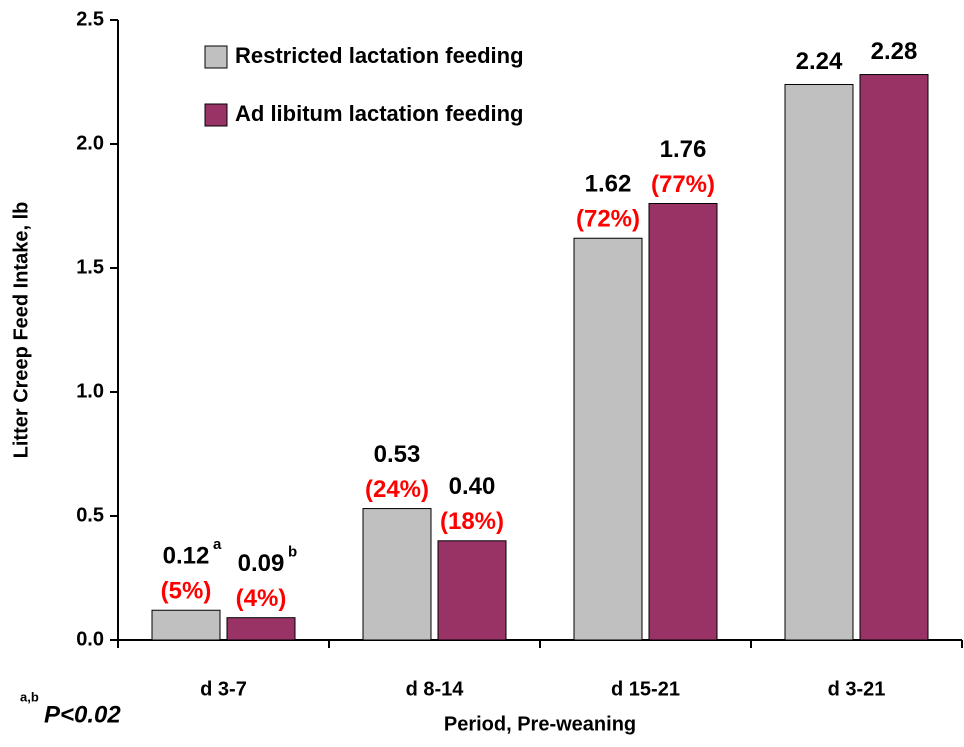 The height and width of the screenshot is (747, 964). Describe the element at coordinates (645, 689) in the screenshot. I see `x-tick-label: d 15-21` at that location.